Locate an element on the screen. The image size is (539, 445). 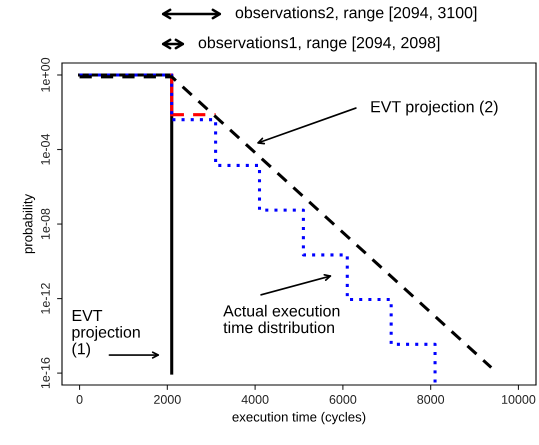
y-tick-label: 1e-16 is located at coordinates (45, 373).